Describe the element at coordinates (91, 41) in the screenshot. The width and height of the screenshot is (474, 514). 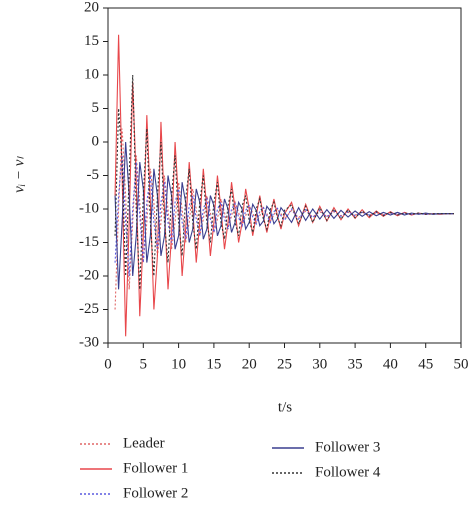
I see `y-tick-label: 15` at that location.